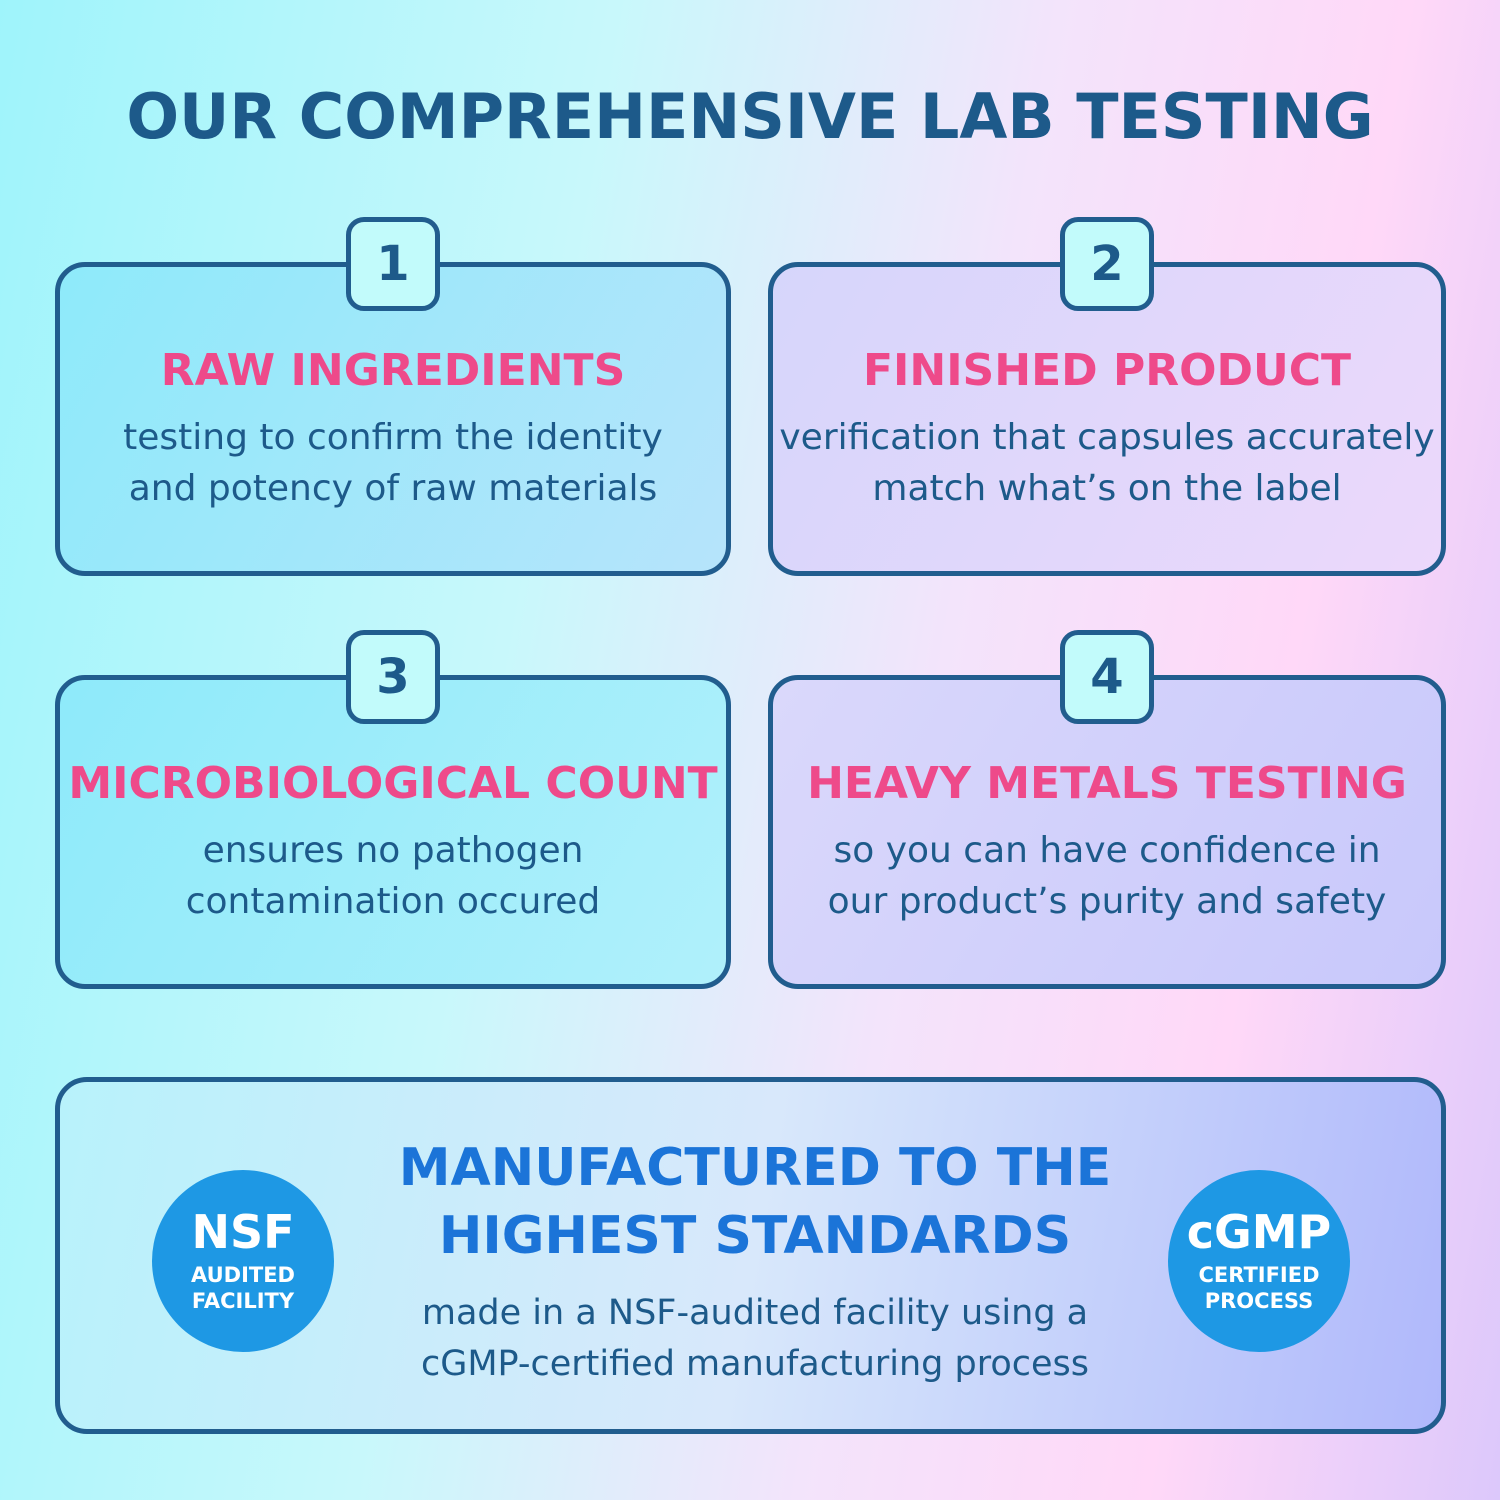 This screenshot has width=1500, height=1500. Describe the element at coordinates (393, 901) in the screenshot. I see `card-text: contamination occured` at that location.